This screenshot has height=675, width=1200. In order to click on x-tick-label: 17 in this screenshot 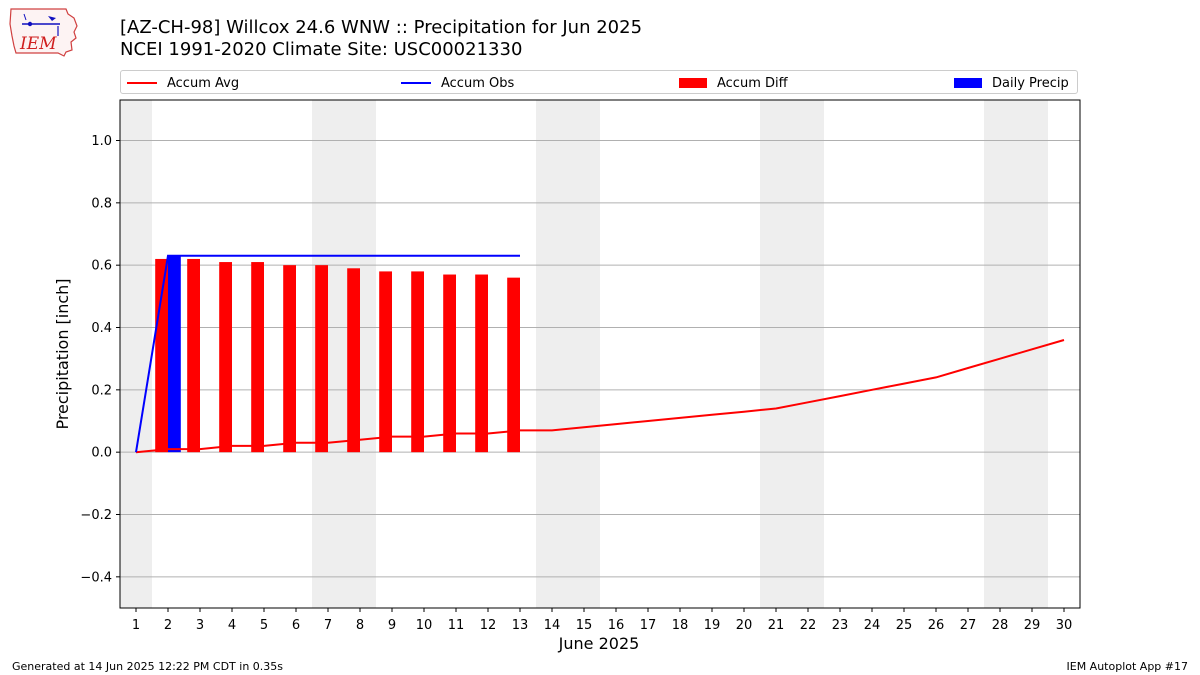, I will do `click(648, 625)`.